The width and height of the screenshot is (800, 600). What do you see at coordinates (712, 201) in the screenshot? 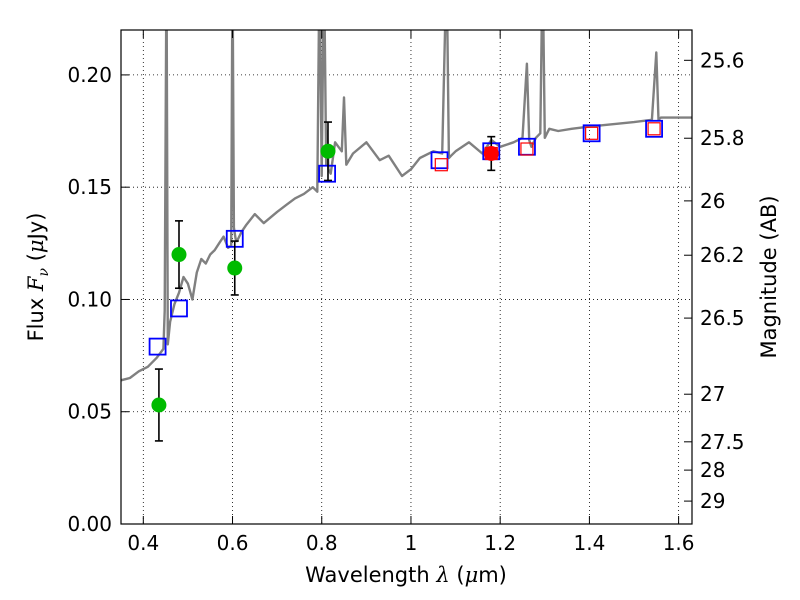
I see `right-tick-label: 26` at bounding box center [712, 201].